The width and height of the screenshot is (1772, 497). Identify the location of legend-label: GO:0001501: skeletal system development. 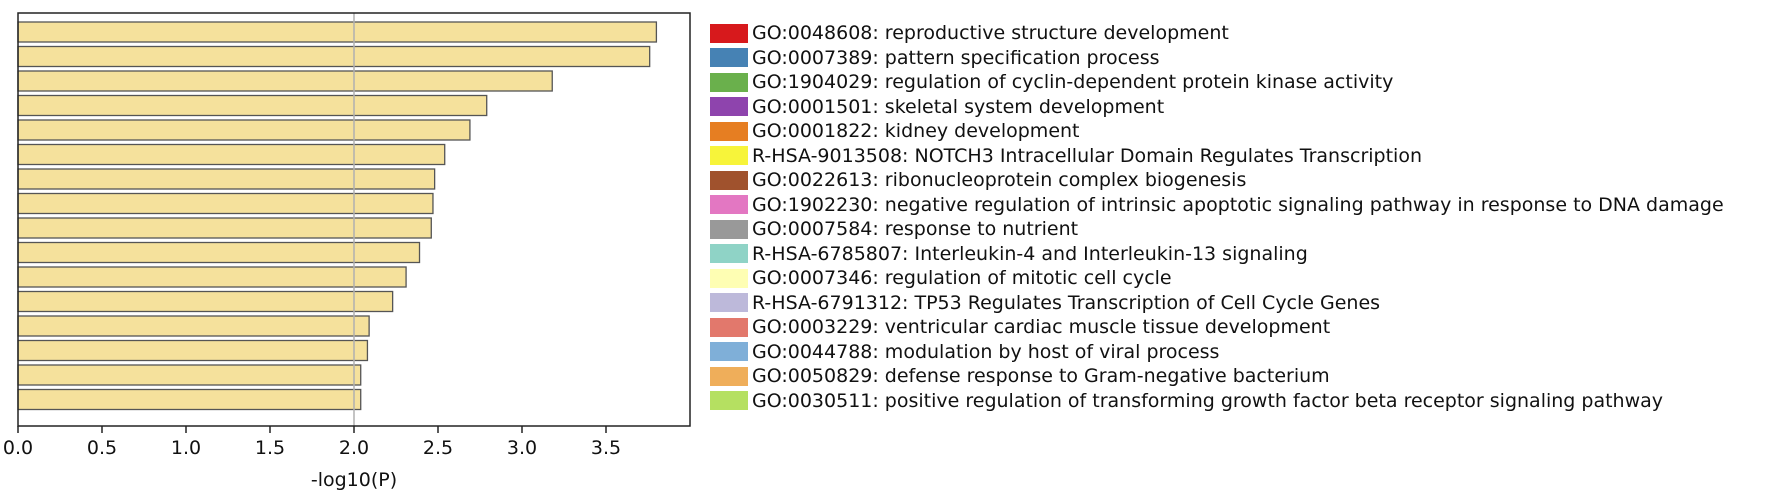
(958, 106).